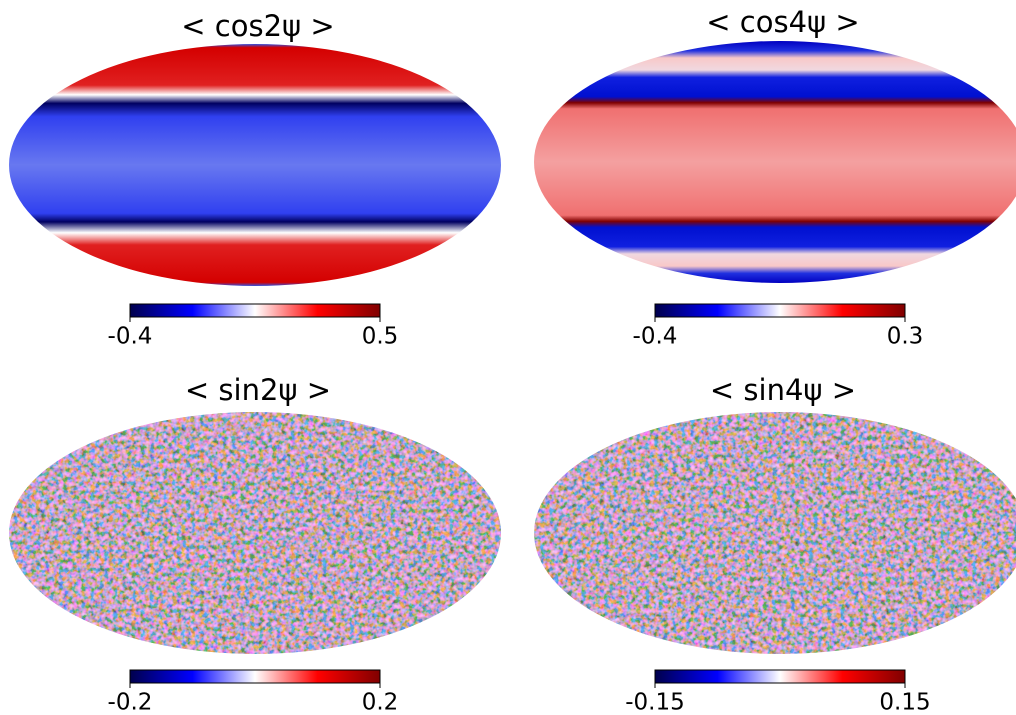 This screenshot has width=1016, height=715. What do you see at coordinates (904, 702) in the screenshot?
I see `colorbar-tick-label: 0.15` at bounding box center [904, 702].